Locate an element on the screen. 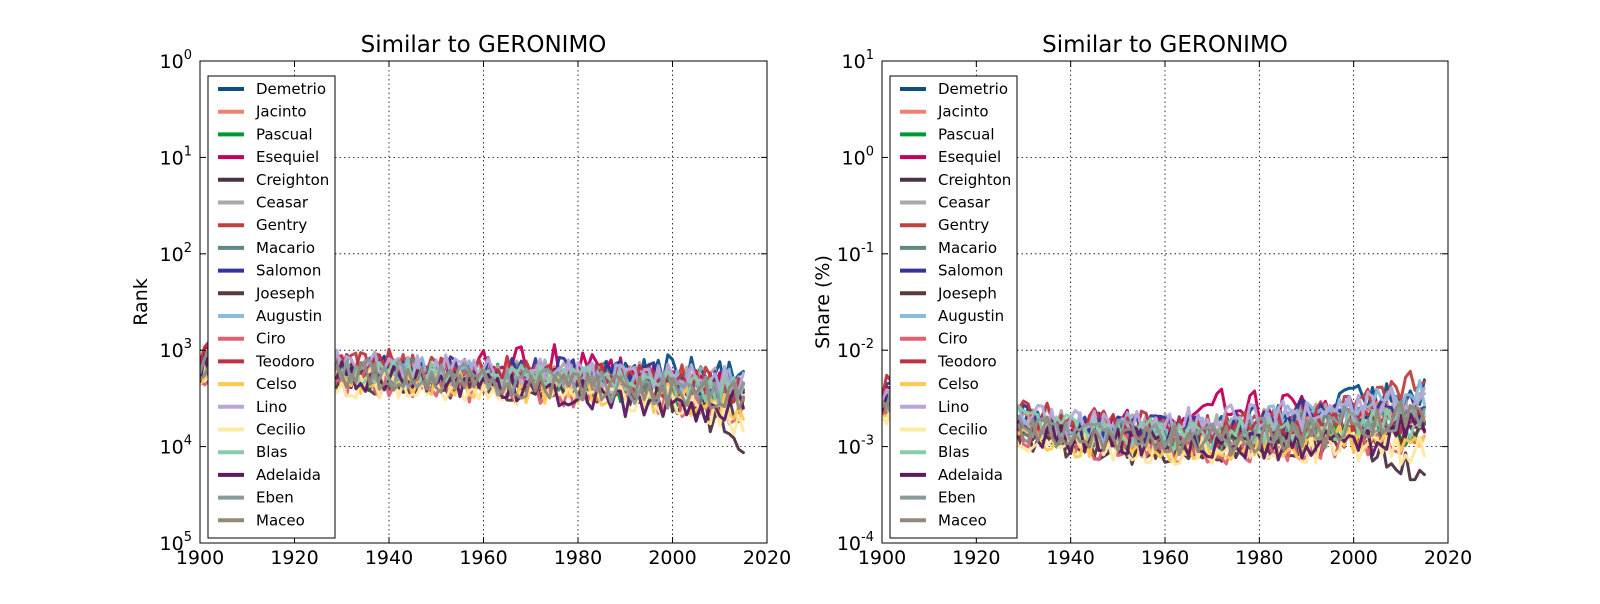  y-tick-label: 10³ is located at coordinates (176, 349).